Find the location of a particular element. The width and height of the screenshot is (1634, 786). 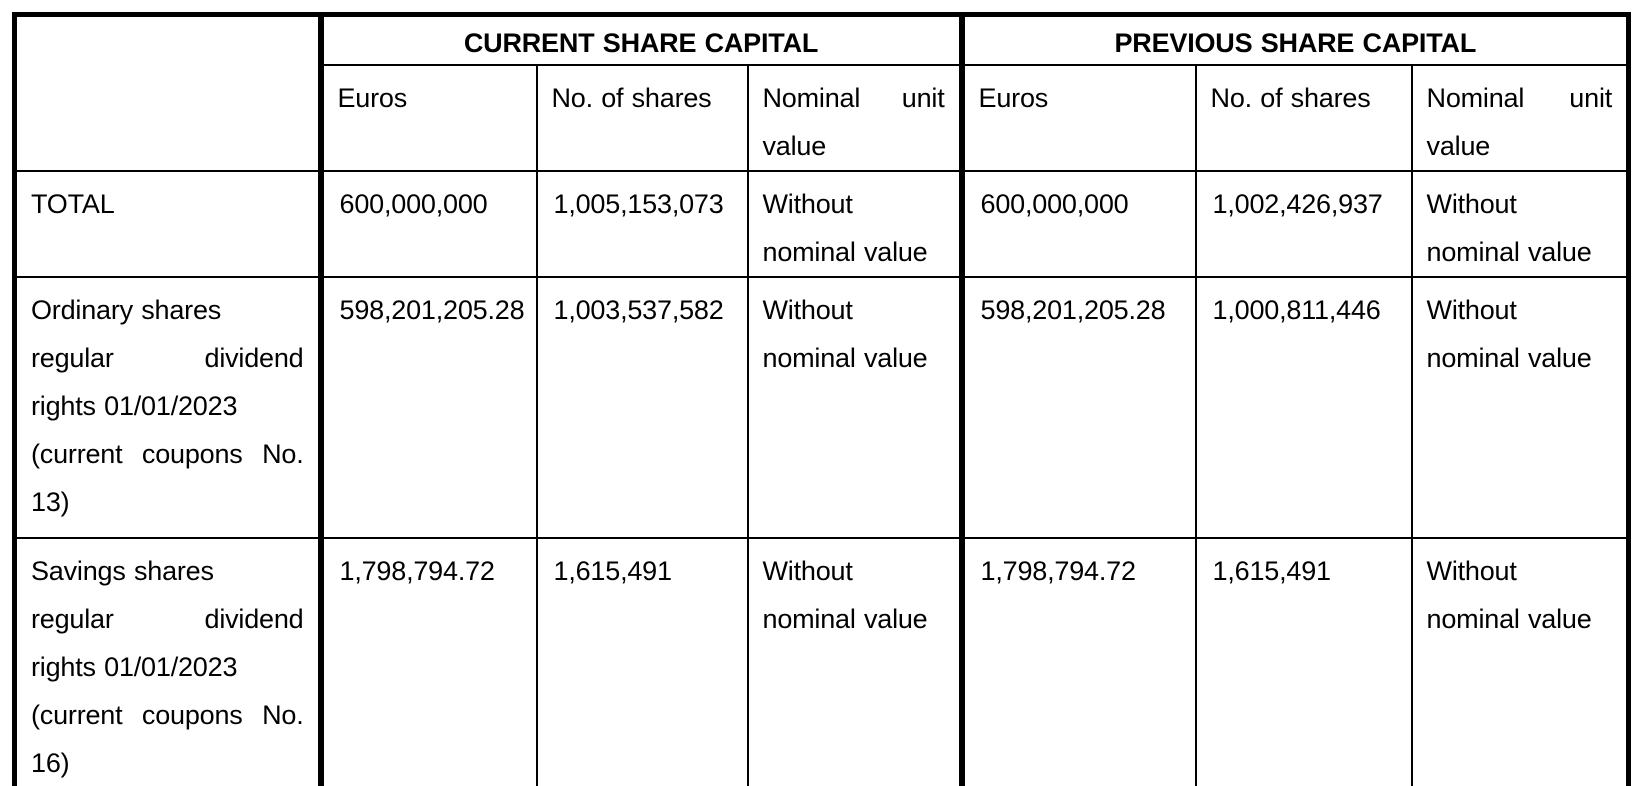

cell-current-shares: 1,615,491 is located at coordinates (642, 661).